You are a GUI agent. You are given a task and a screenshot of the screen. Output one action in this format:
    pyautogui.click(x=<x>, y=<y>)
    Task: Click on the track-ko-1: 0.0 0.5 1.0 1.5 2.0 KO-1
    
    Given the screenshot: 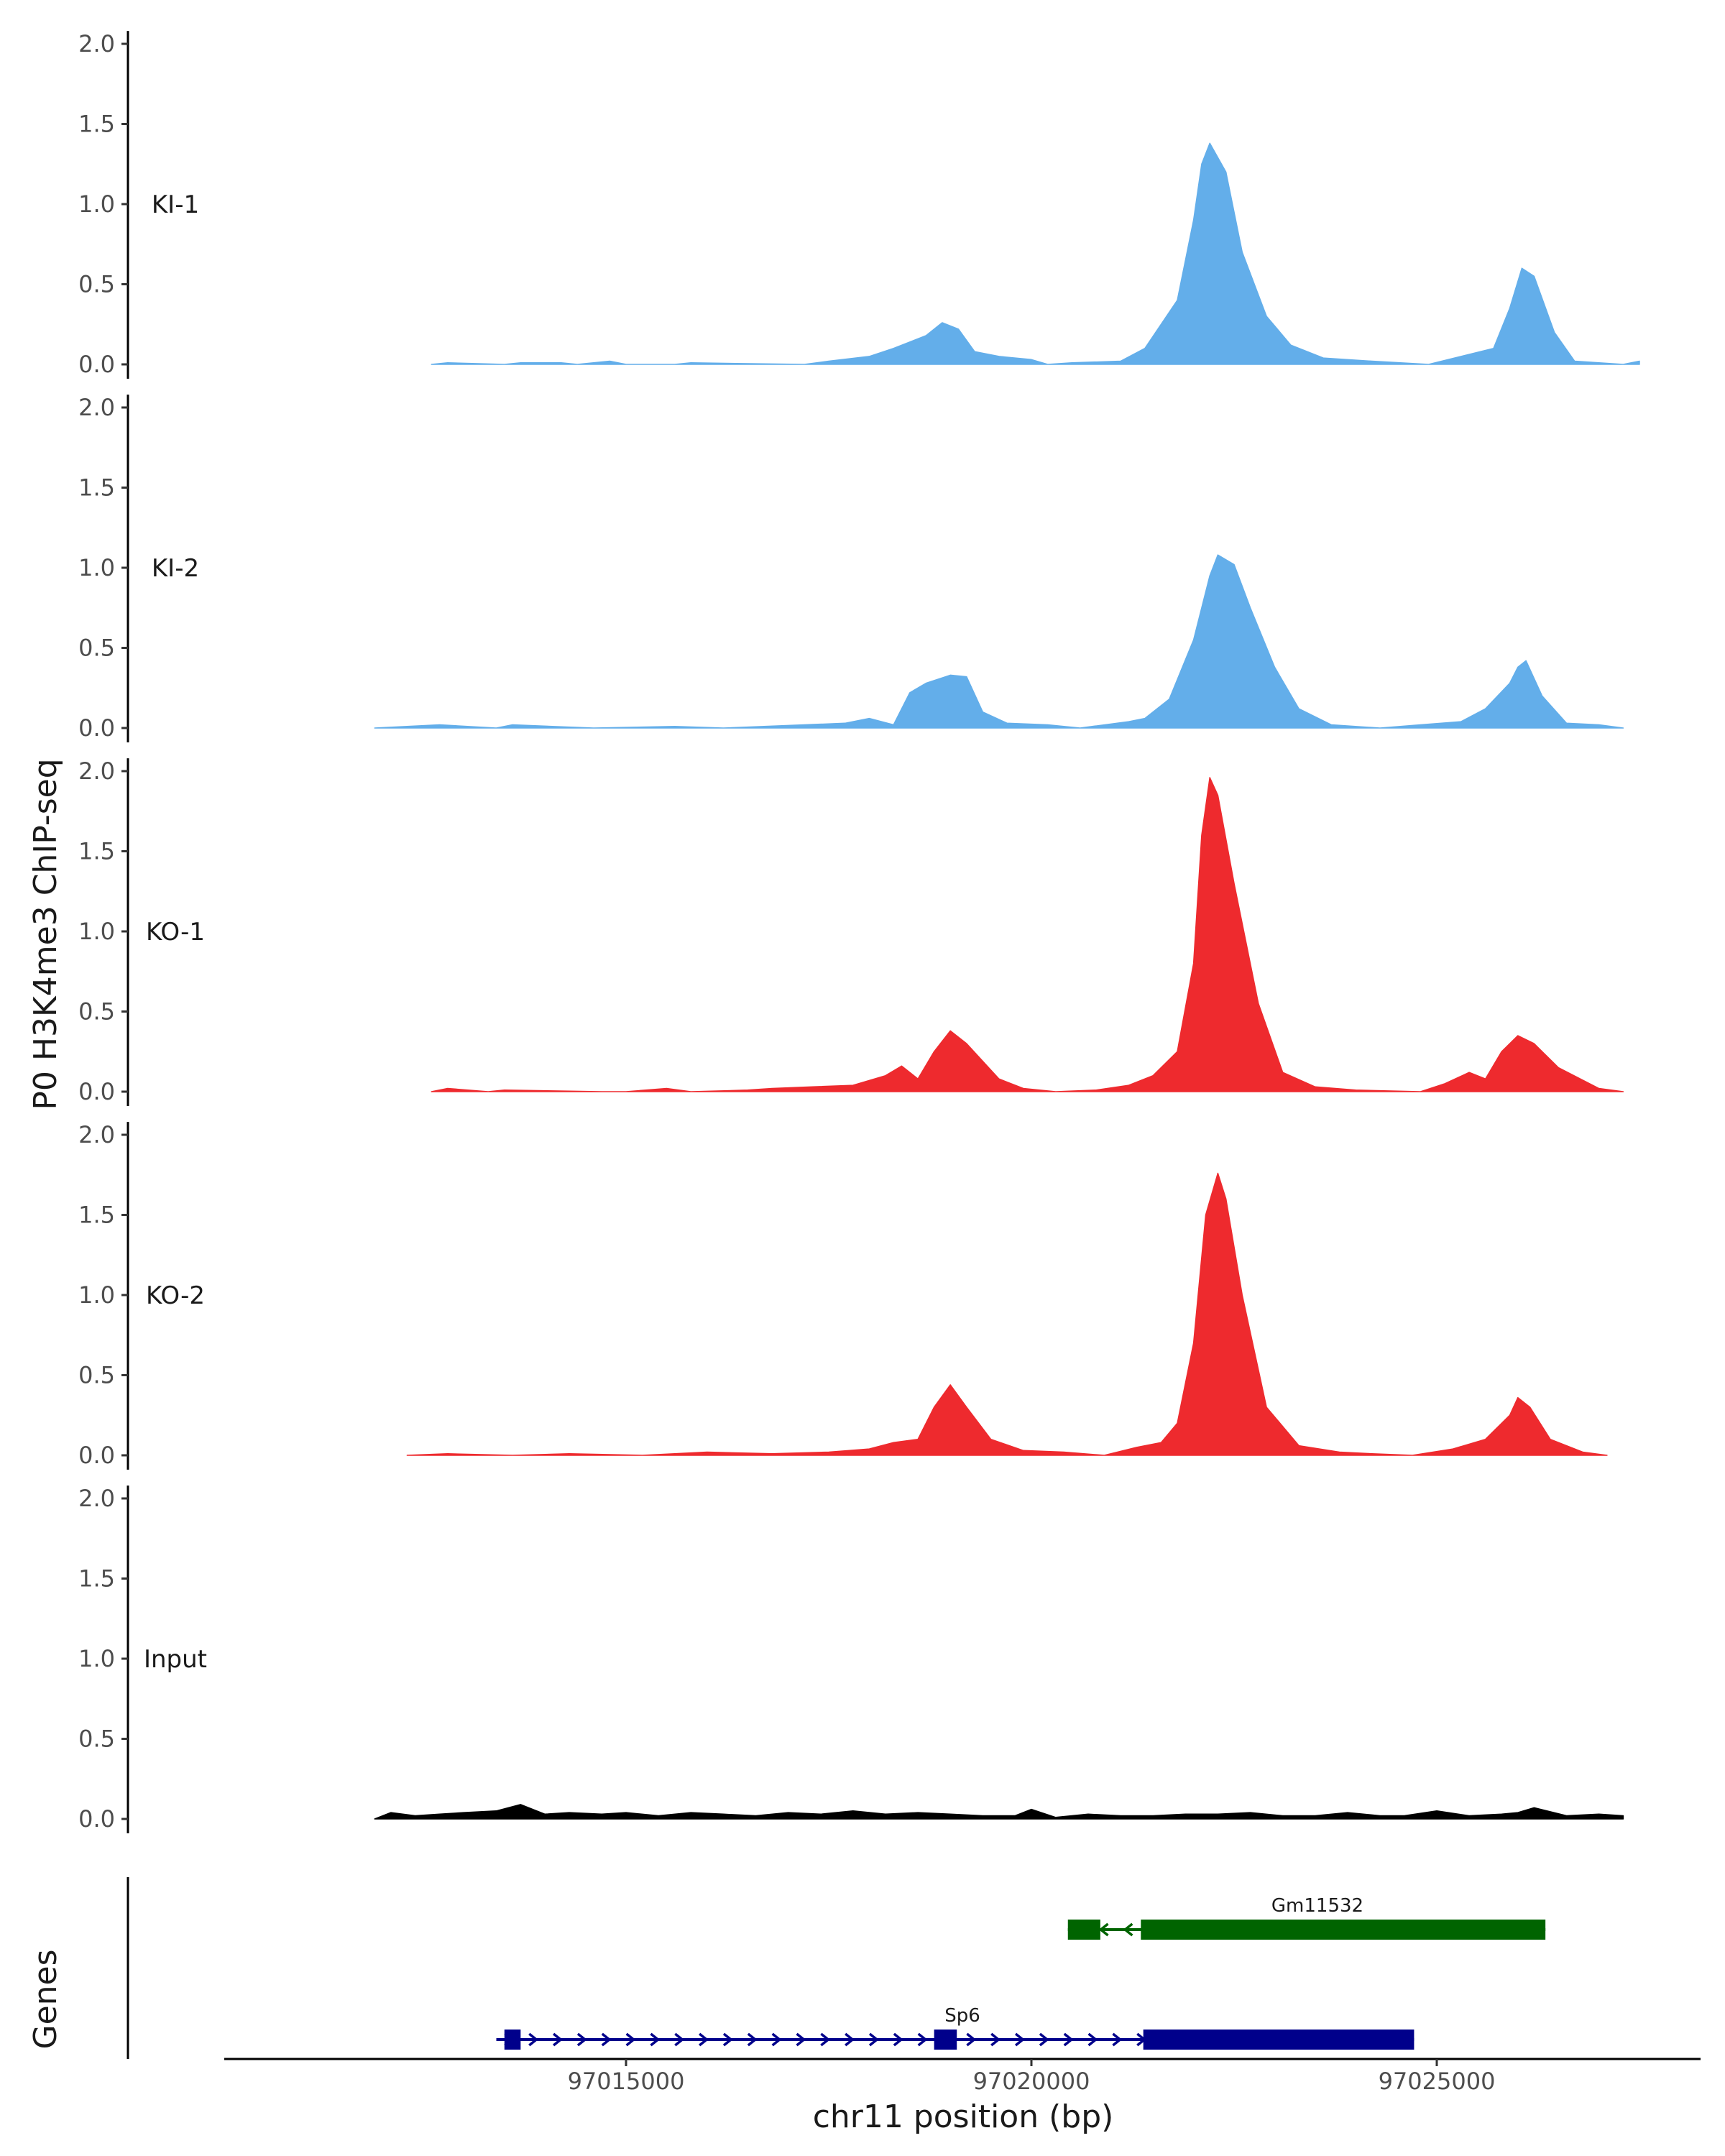 What is the action you would take?
    pyautogui.click(x=851, y=931)
    